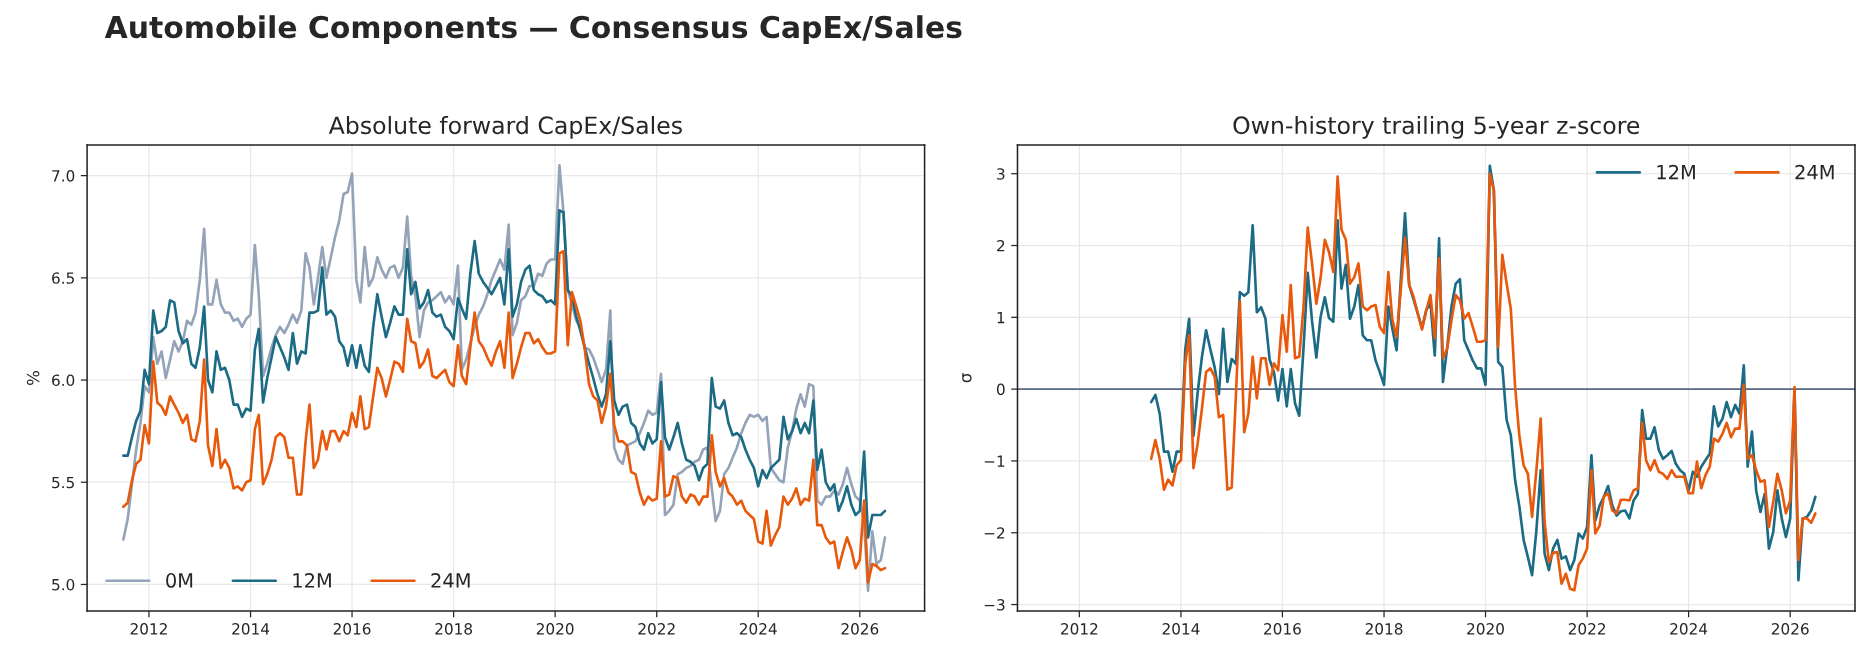 Image resolution: width=1869 pixels, height=659 pixels. What do you see at coordinates (63, 584) in the screenshot?
I see `y-tick-label: 5.0` at bounding box center [63, 584].